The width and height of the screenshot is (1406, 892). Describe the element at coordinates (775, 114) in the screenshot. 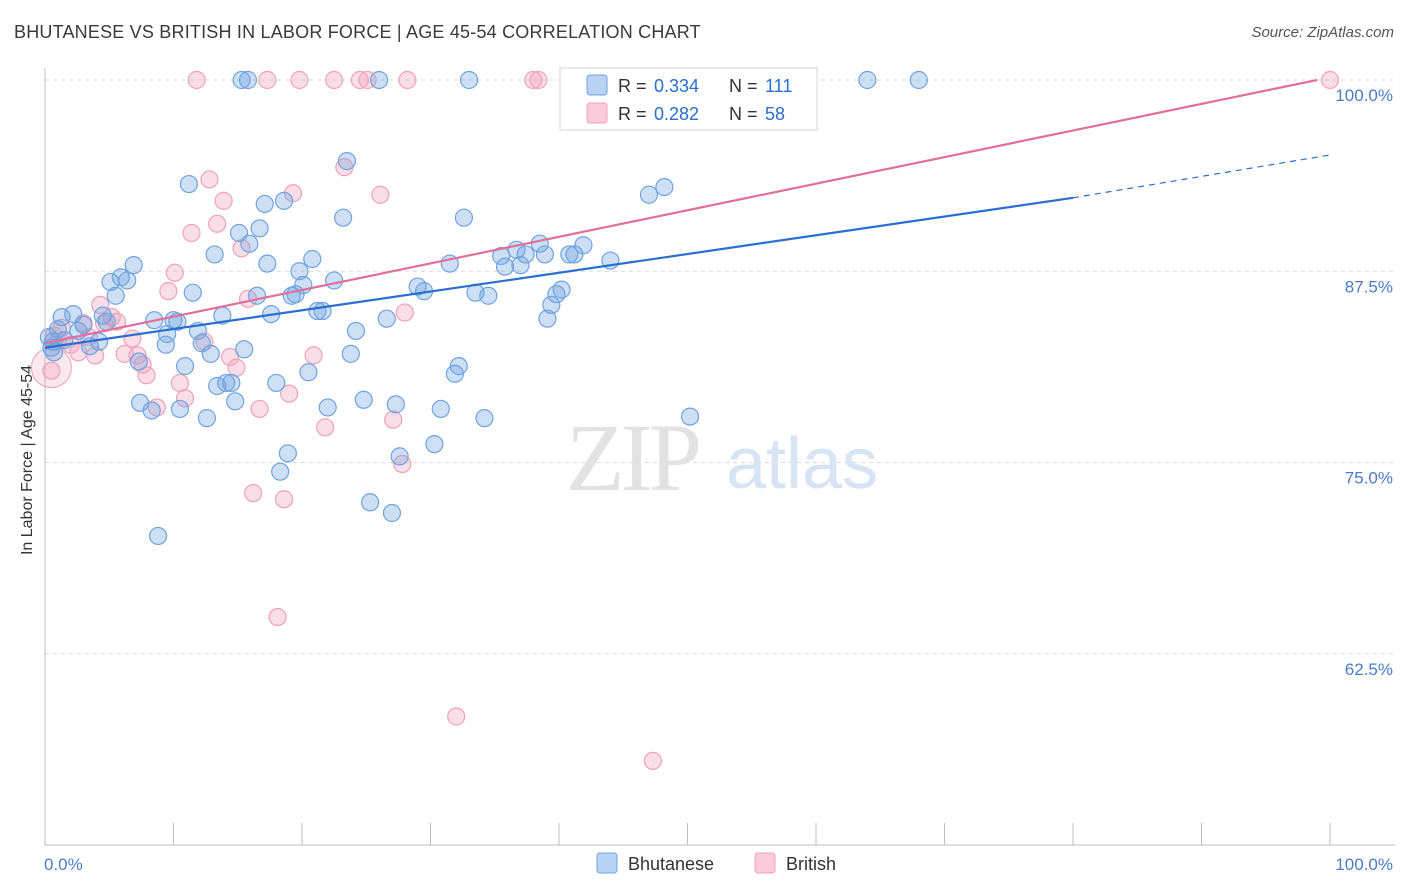

I see `legend-n-value-british: 58` at that location.